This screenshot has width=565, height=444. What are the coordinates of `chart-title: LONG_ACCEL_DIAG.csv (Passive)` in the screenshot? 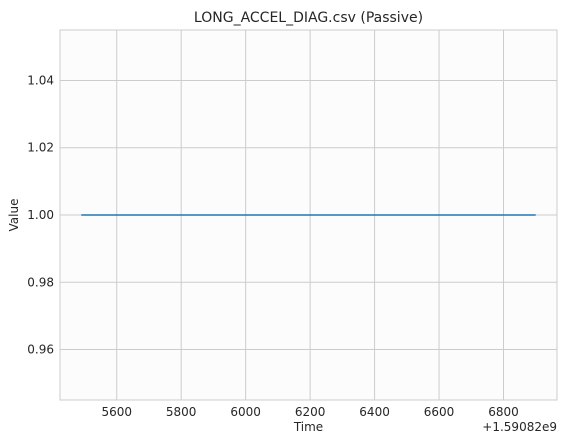 It's located at (308, 18).